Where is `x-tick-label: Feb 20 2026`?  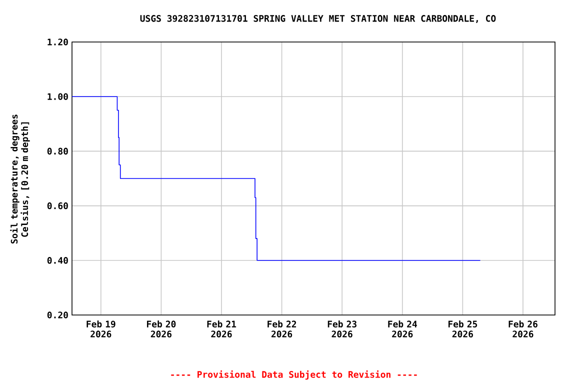 x-tick-label: Feb 20 2026 is located at coordinates (161, 329).